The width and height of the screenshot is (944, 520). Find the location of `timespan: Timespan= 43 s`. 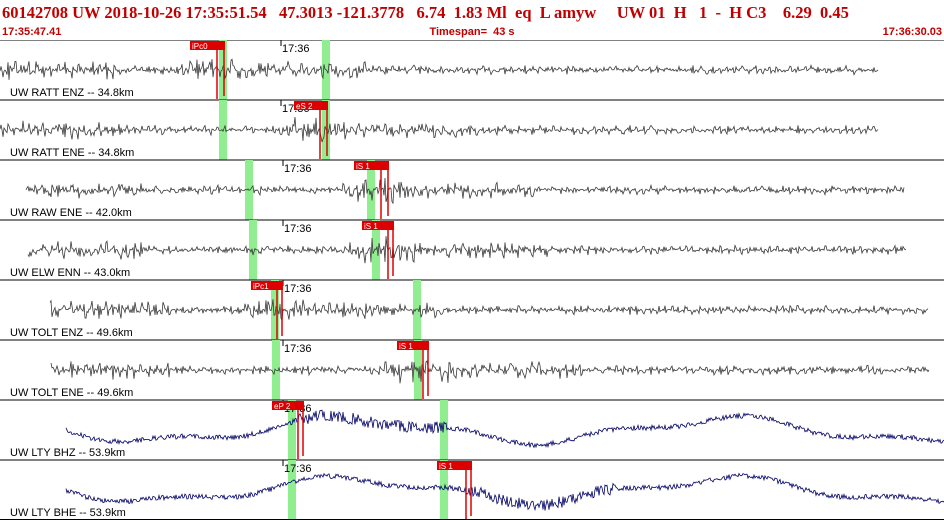

timespan: Timespan= 43 s is located at coordinates (472, 32).